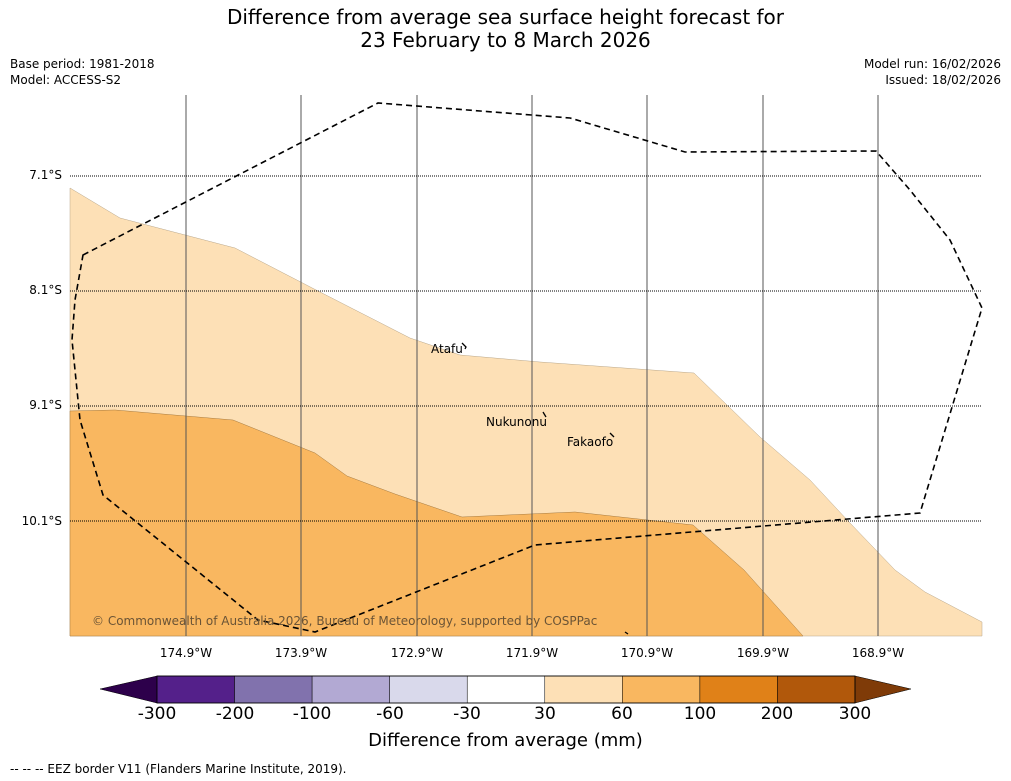  What do you see at coordinates (777, 714) in the screenshot?
I see `colorbar-tick-label: 200` at bounding box center [777, 714].